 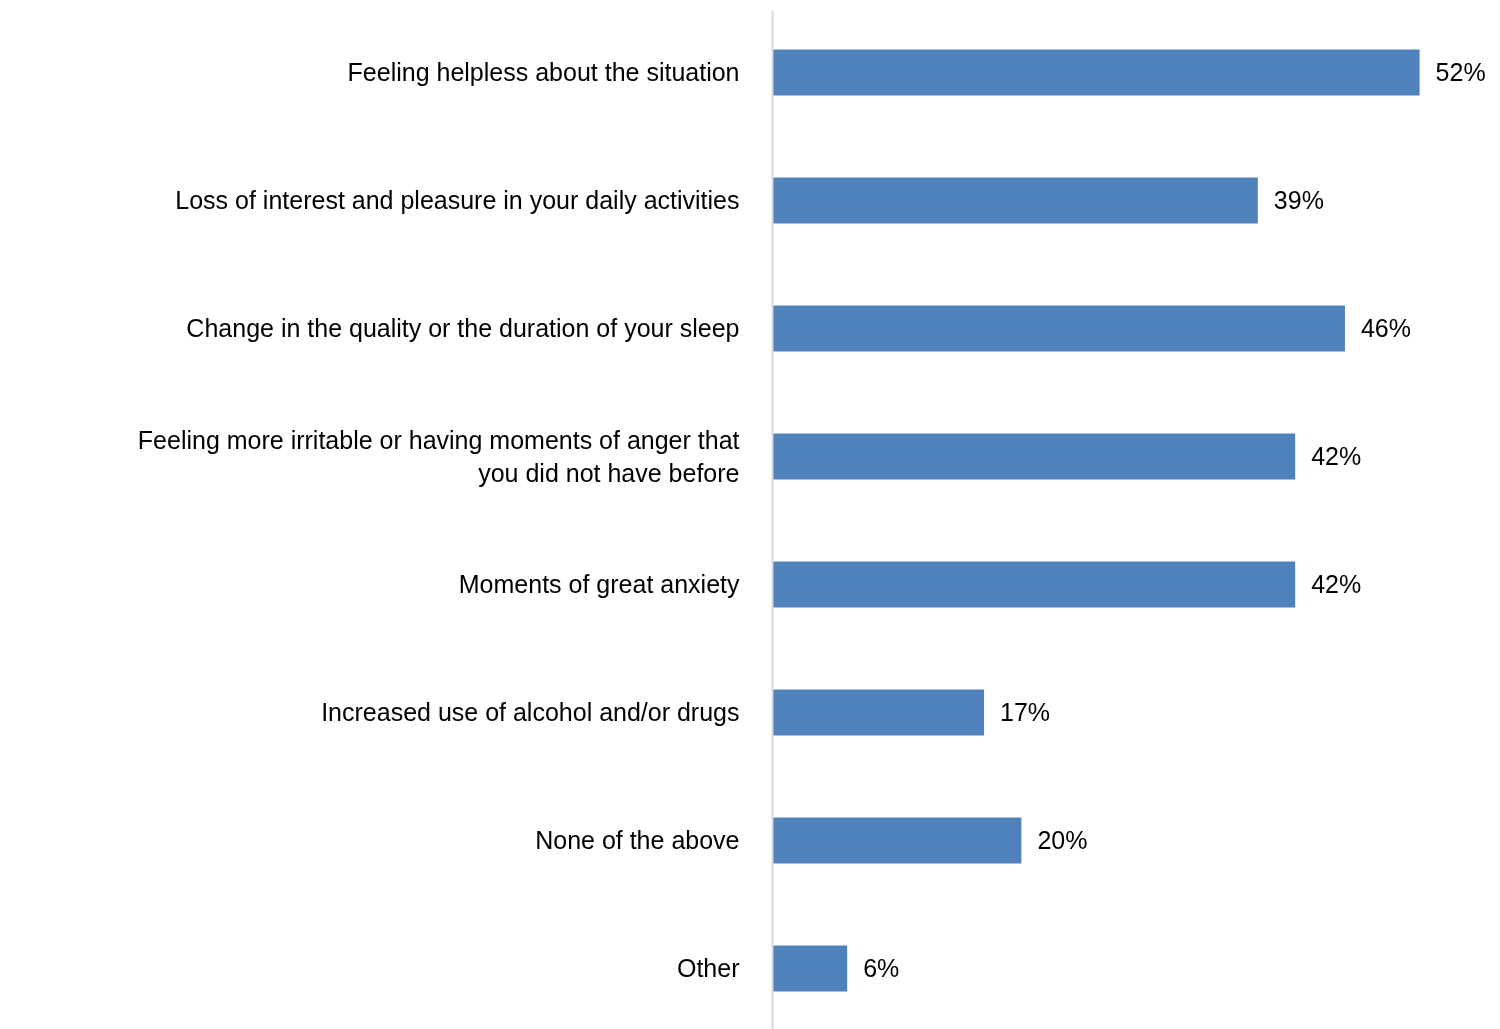 I want to click on y-tick-label: Moments of great anxiety, so click(x=599, y=584).